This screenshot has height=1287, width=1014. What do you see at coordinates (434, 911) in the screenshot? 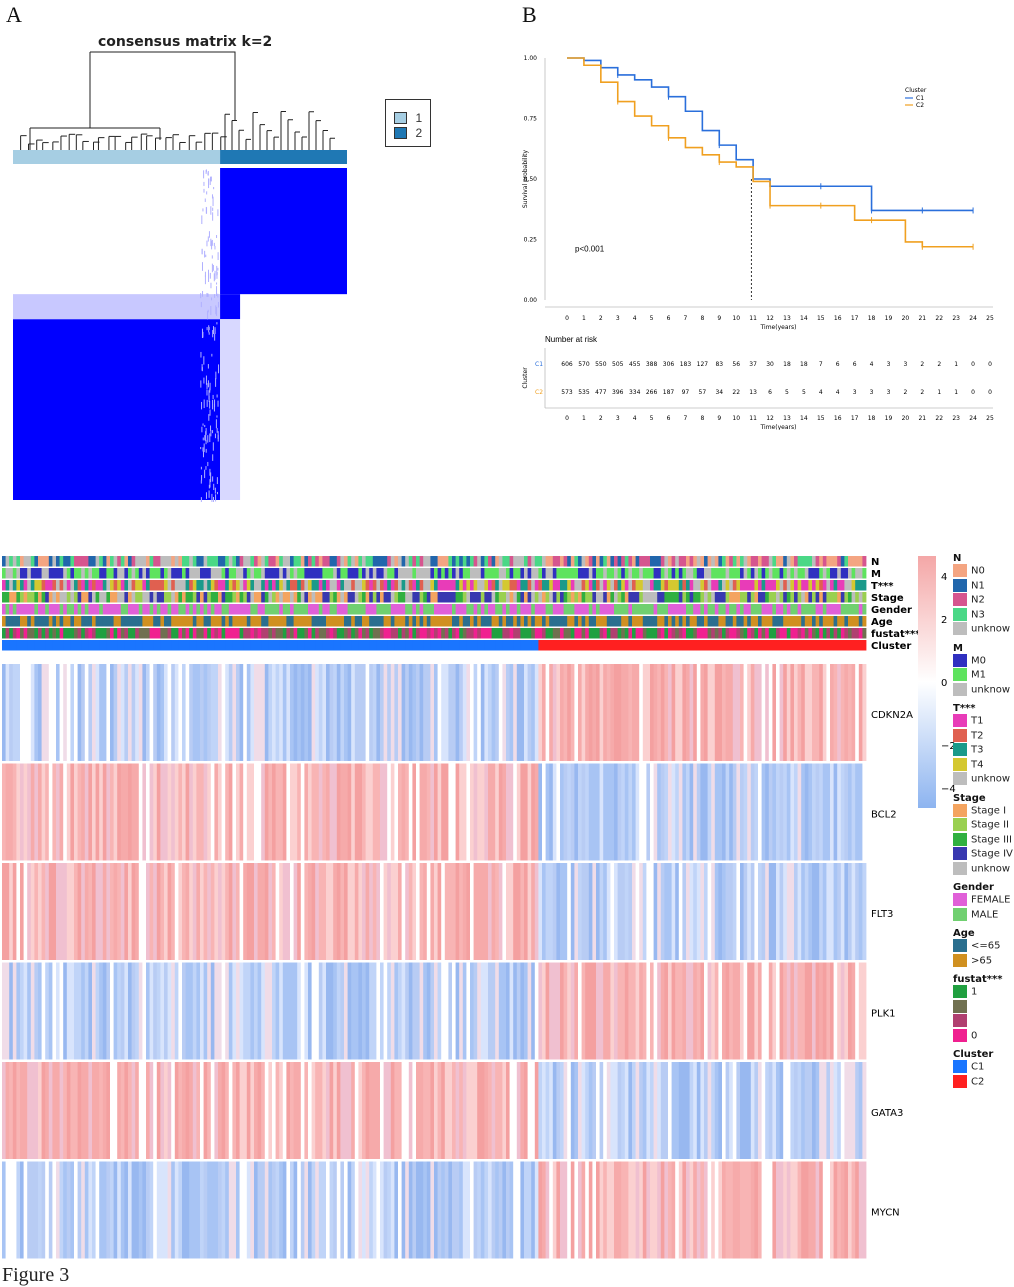
I see `gene-row-flt3` at bounding box center [434, 911].